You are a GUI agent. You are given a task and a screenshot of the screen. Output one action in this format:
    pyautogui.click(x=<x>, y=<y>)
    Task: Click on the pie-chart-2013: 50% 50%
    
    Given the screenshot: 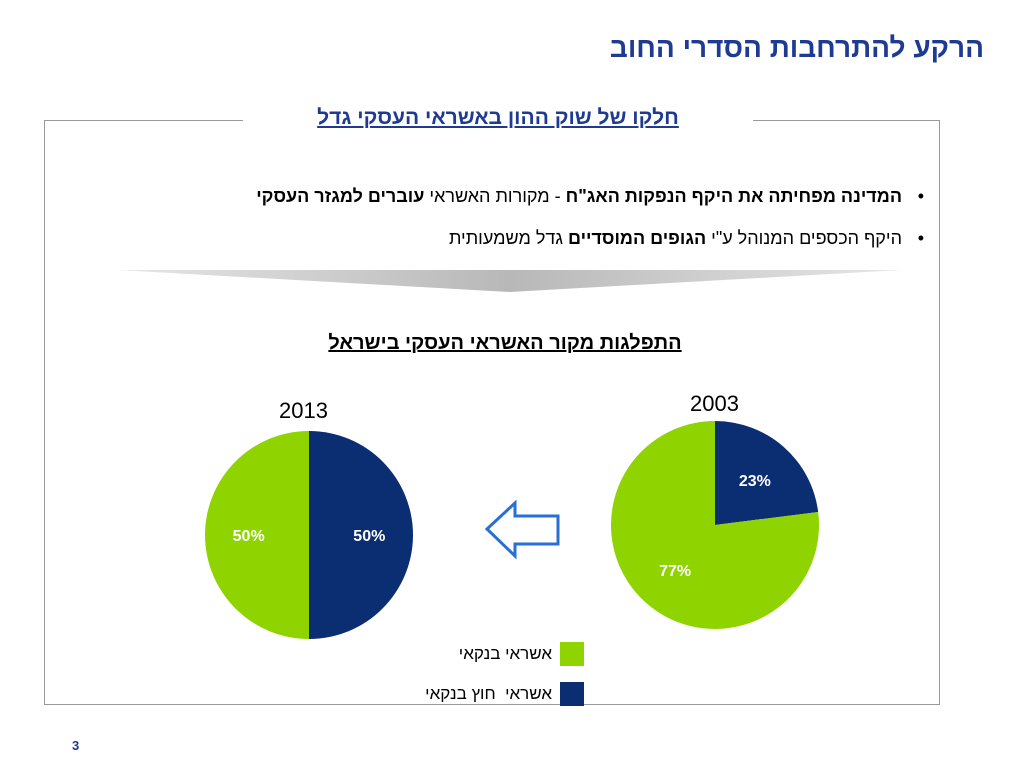 What is the action you would take?
    pyautogui.click(x=309, y=535)
    